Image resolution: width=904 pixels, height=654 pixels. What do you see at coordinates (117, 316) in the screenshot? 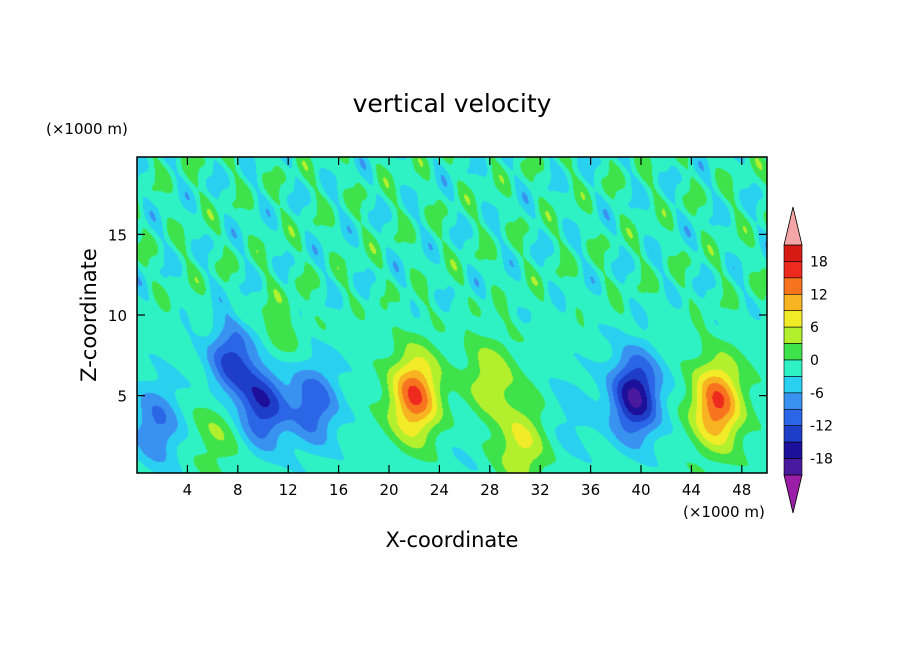
I see `y-tick-label: 10` at bounding box center [117, 316].